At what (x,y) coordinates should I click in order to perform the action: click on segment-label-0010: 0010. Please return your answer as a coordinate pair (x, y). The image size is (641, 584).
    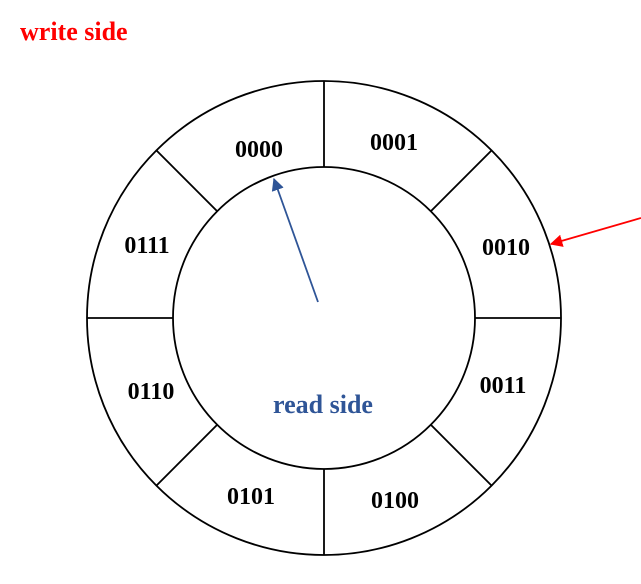
    Looking at the image, I should click on (506, 248).